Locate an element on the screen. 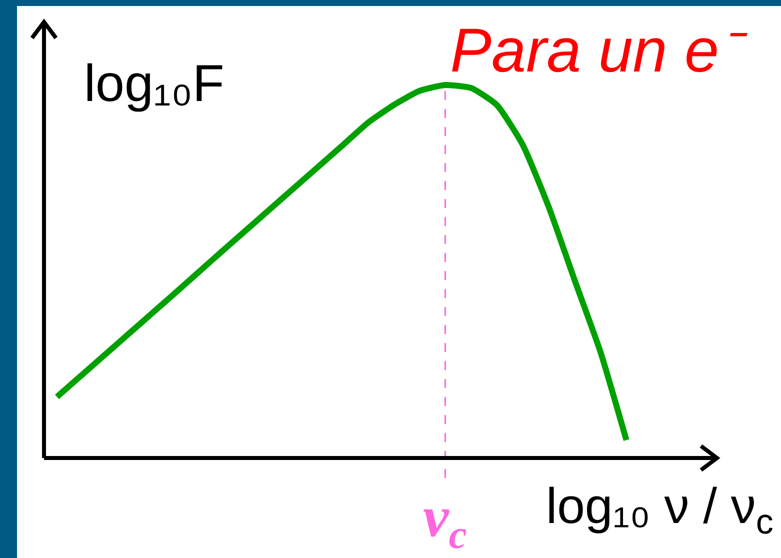 Image resolution: width=781 pixels, height=558 pixels. chart-title: Para un e⁻ is located at coordinates (599, 51).